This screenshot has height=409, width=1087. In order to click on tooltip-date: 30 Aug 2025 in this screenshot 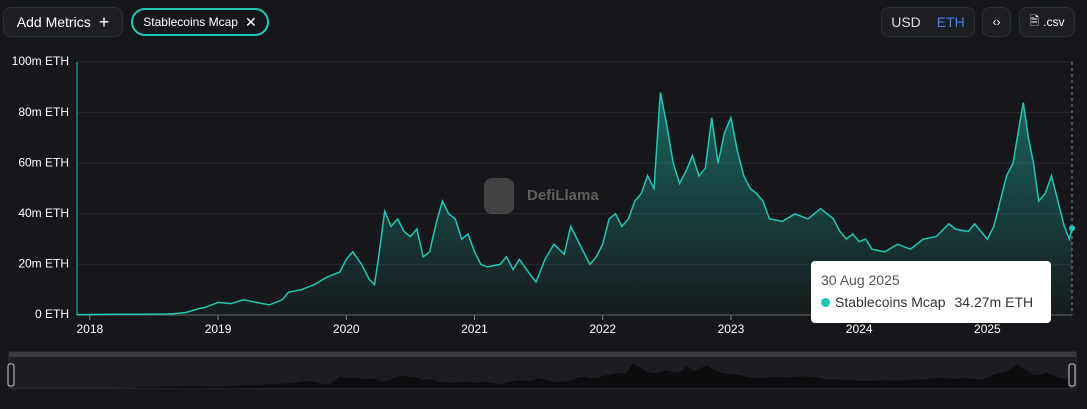, I will do `click(860, 280)`.